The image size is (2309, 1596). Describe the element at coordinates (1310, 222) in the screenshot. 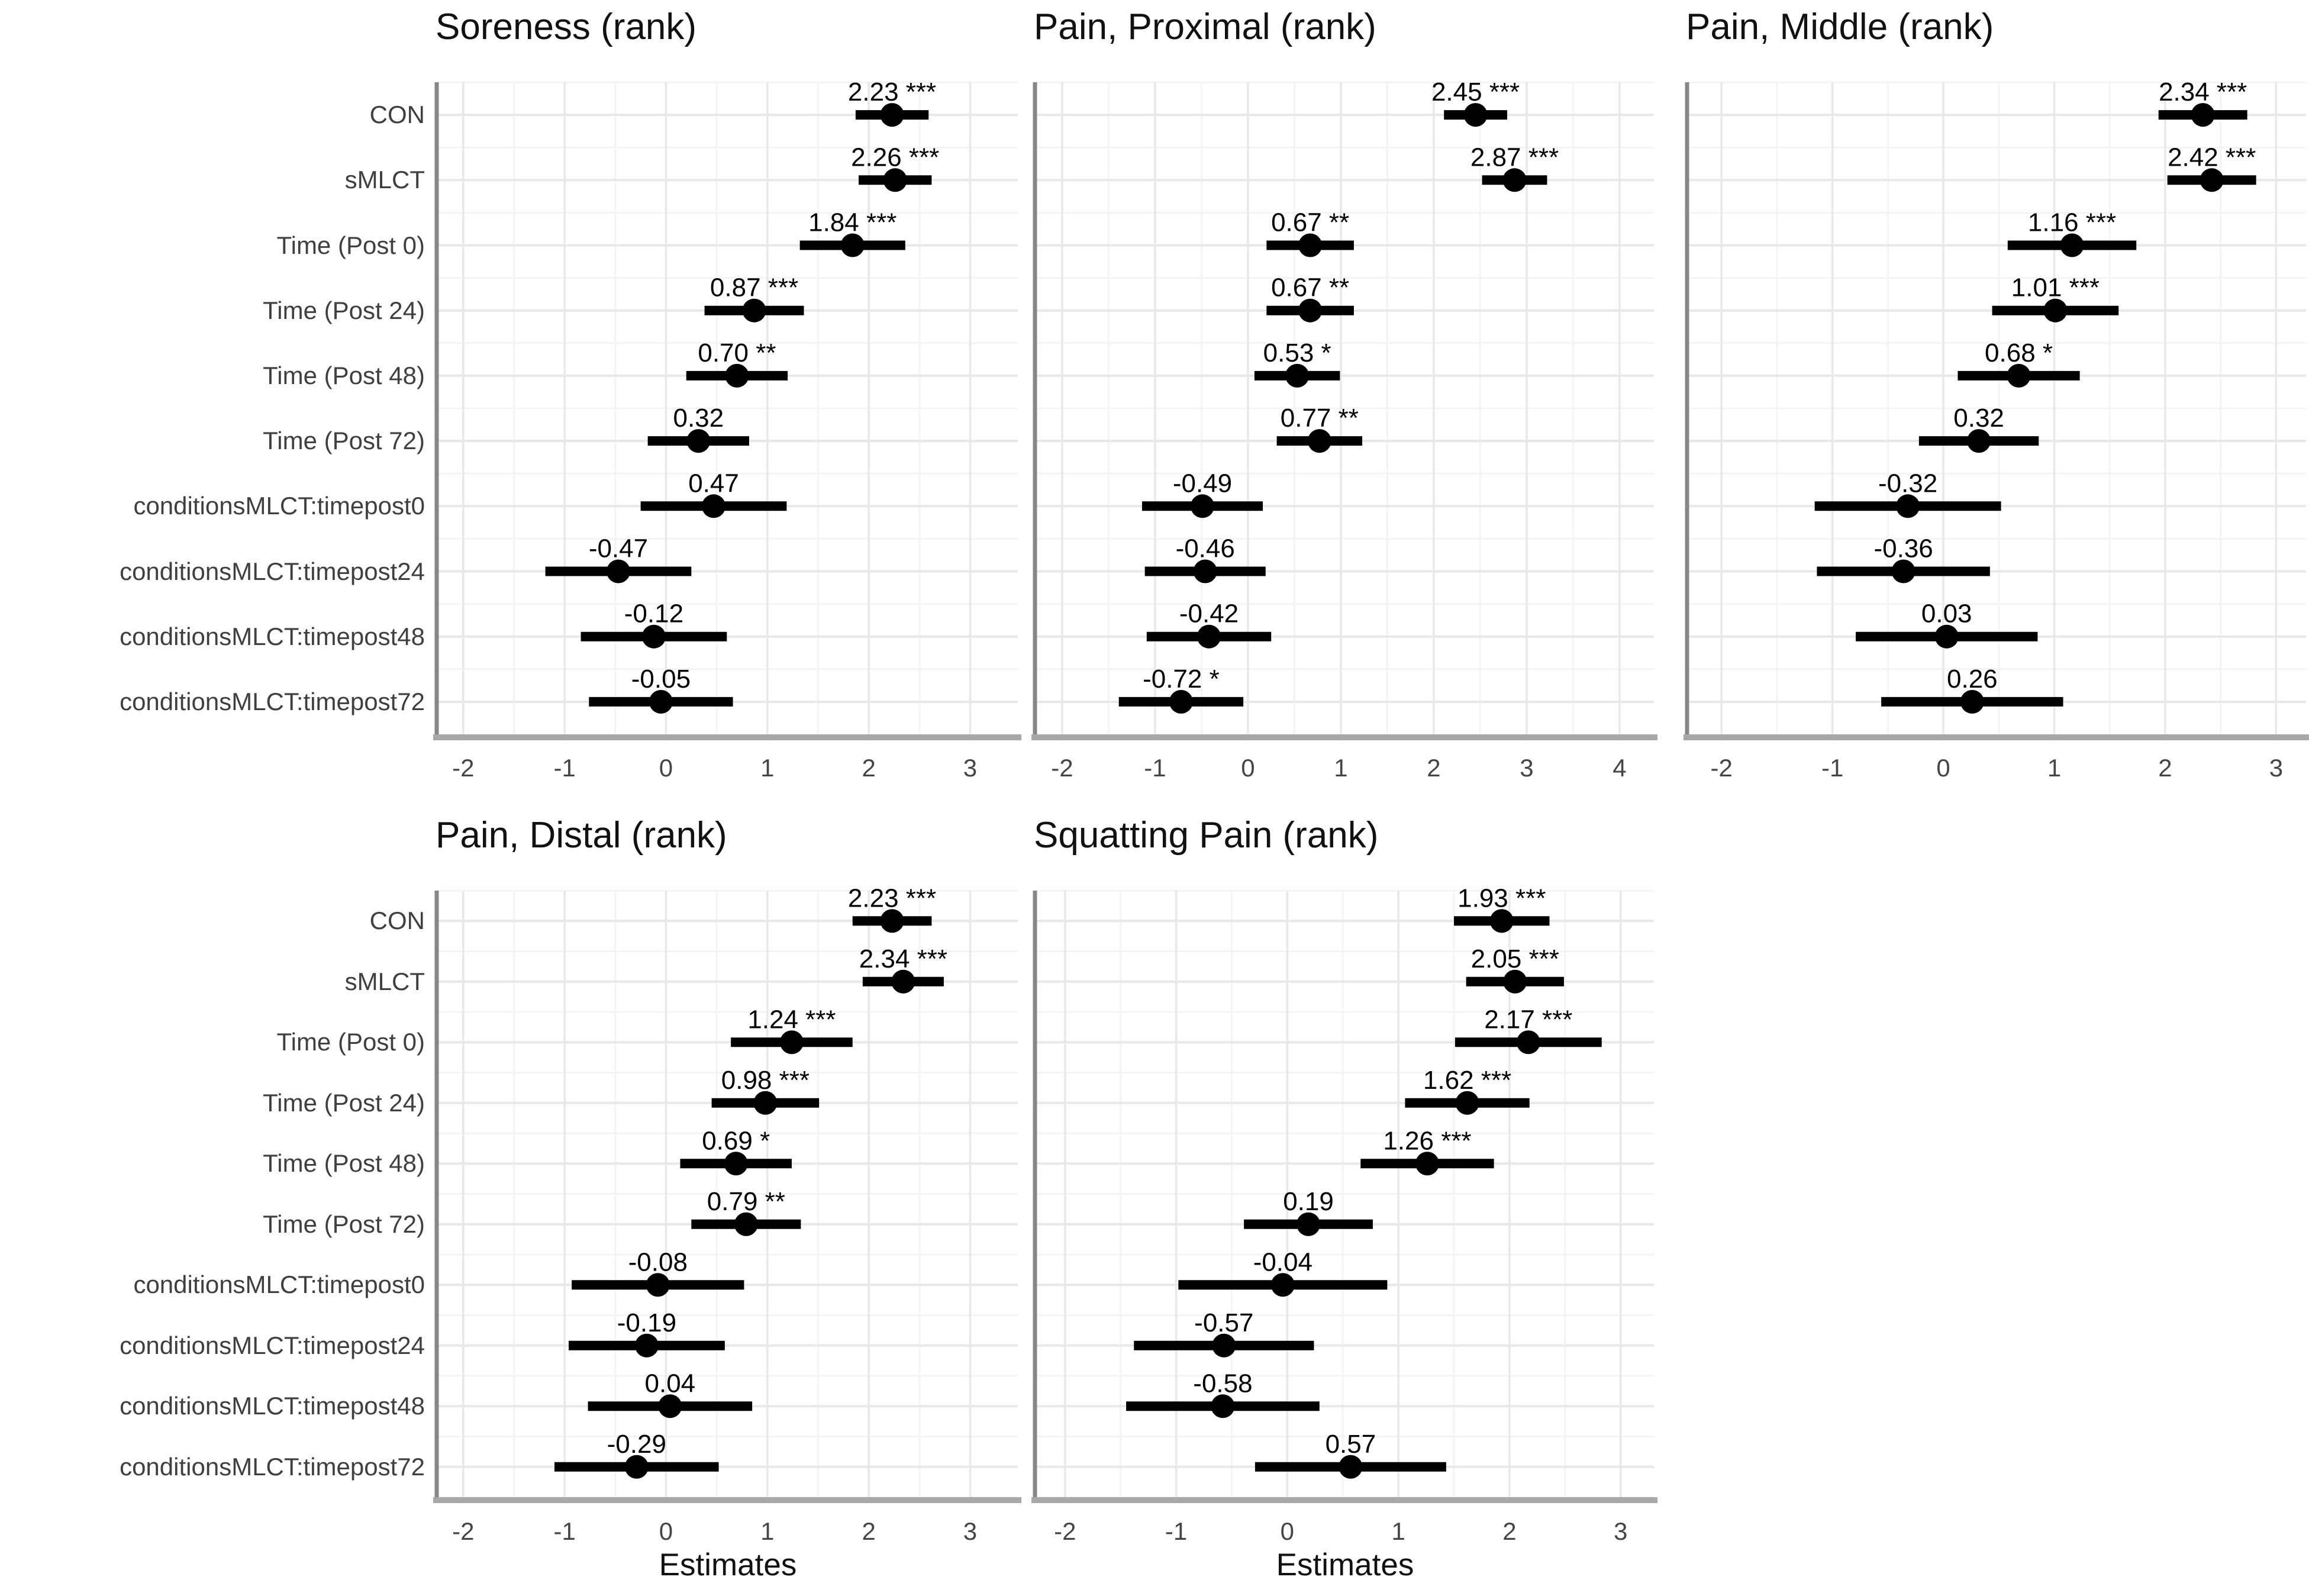

I see `estimate-label: 0.67 **` at that location.